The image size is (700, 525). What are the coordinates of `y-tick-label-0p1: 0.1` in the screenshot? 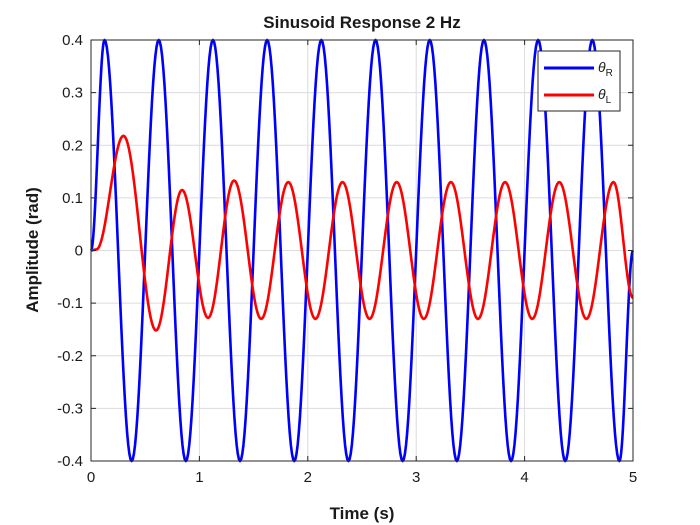 It's located at (72, 198).